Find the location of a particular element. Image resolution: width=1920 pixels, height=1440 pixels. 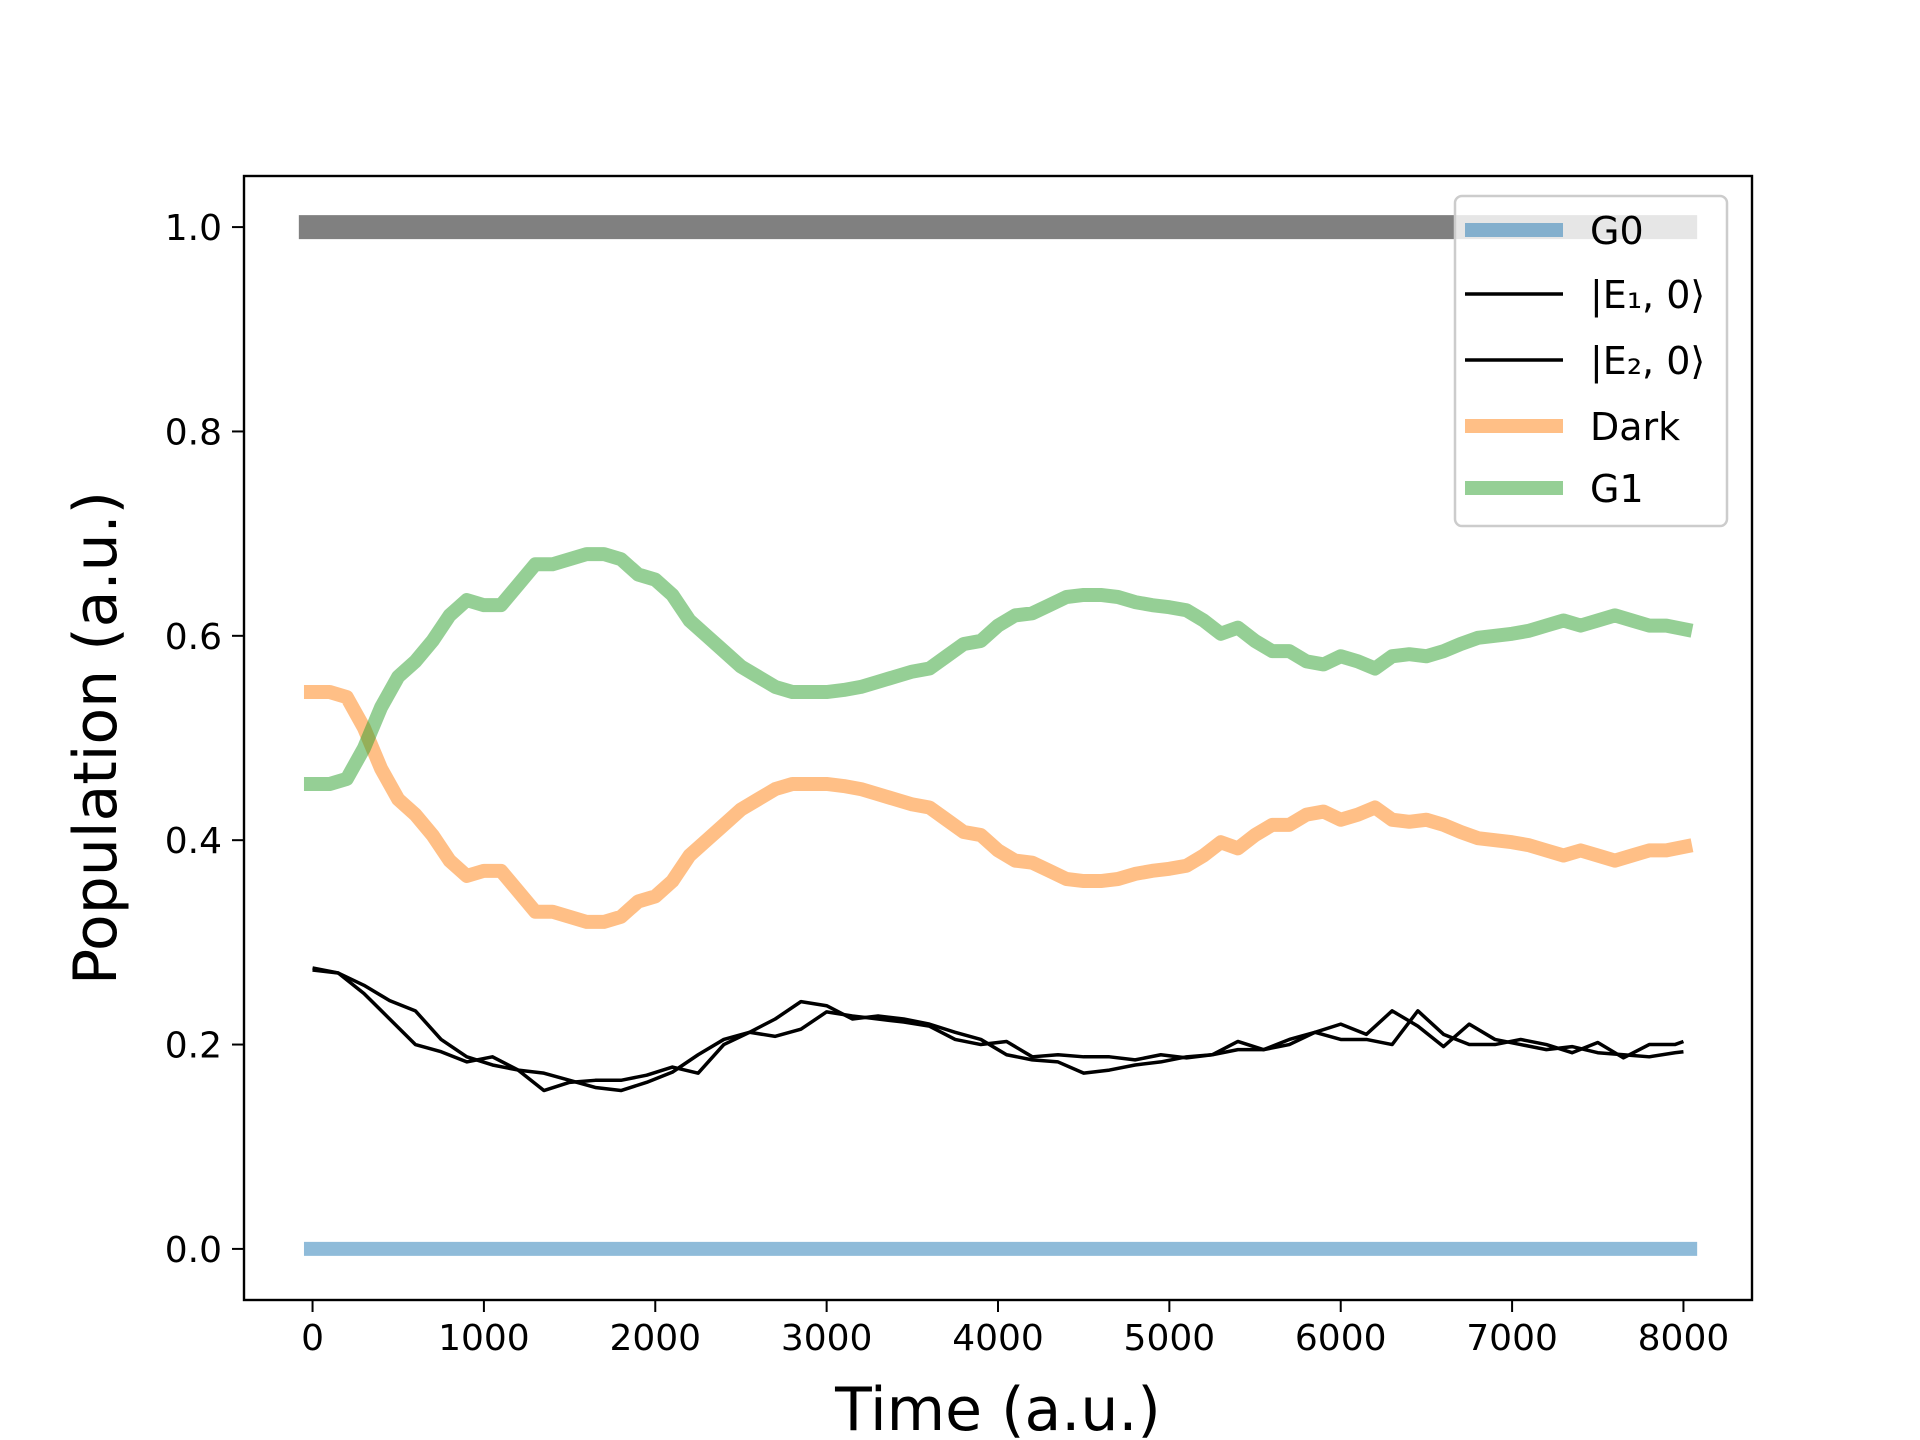

x-axis-label: Time (a.u.) is located at coordinates (997, 1407).